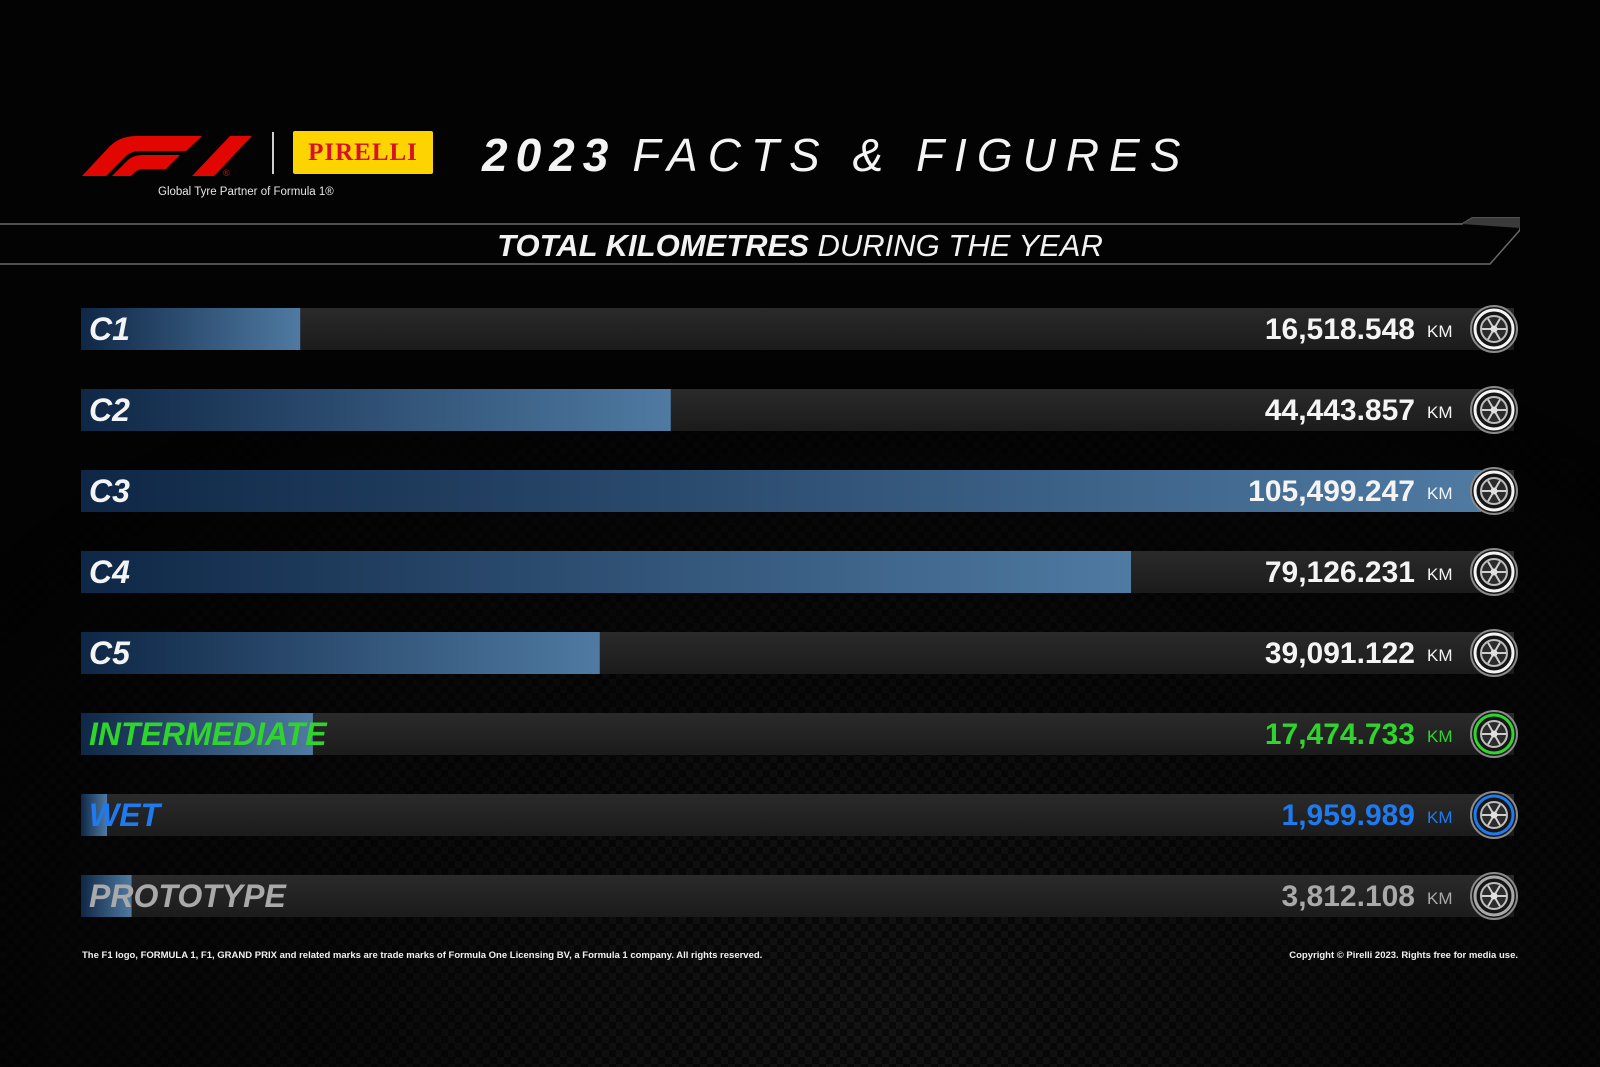  I want to click on bar-row-prototype: PROTOTYPE 3,812.108 KM, so click(799, 896).